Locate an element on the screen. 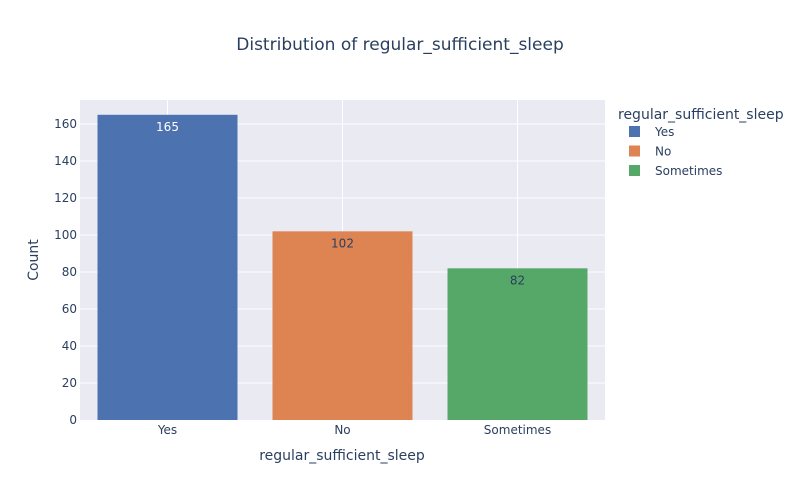 This screenshot has width=800, height=500. y-tick-label: 20 is located at coordinates (69, 383).